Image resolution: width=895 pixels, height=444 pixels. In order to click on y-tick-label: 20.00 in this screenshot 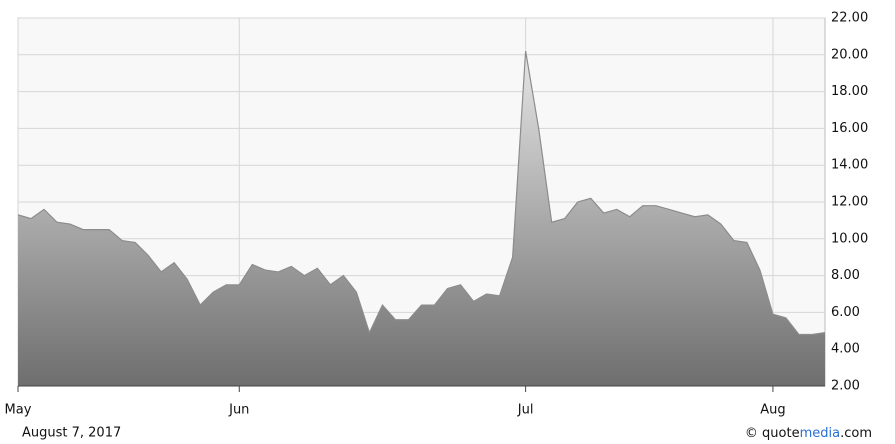, I will do `click(849, 54)`.